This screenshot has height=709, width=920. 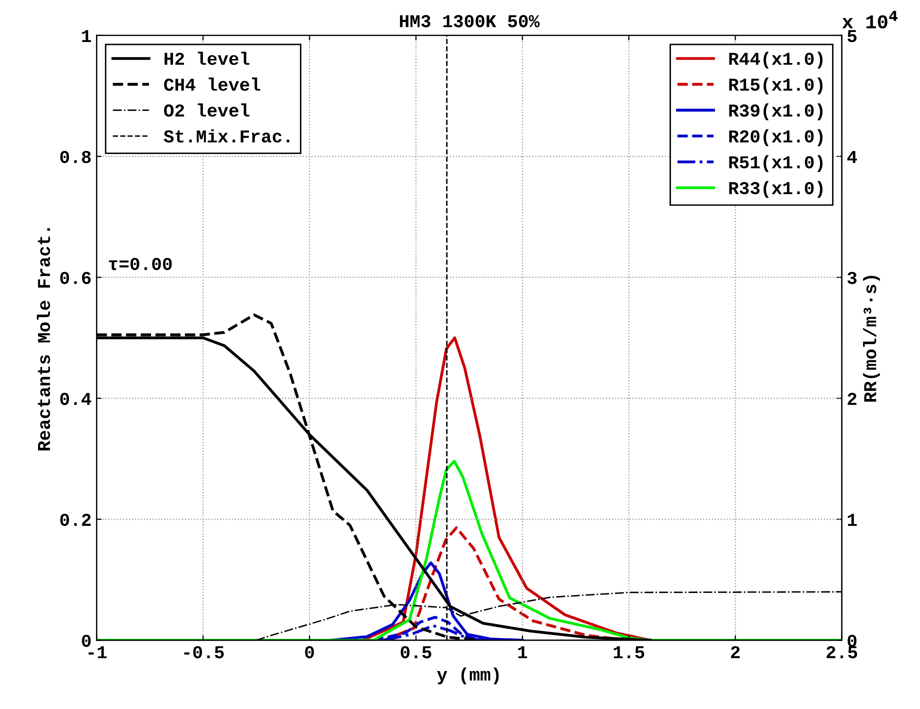 I want to click on y2-tick-label: 0, so click(x=852, y=640).